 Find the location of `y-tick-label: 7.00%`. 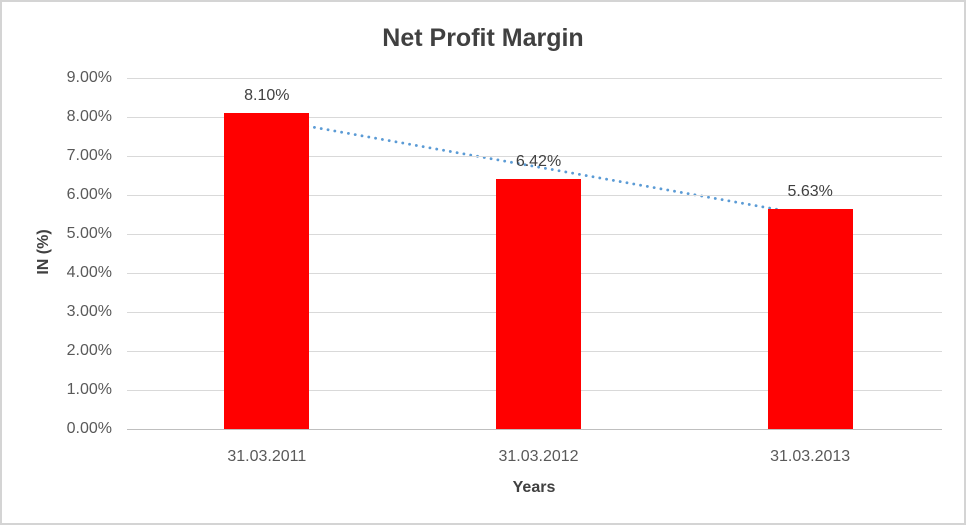

y-tick-label: 7.00% is located at coordinates (89, 155).